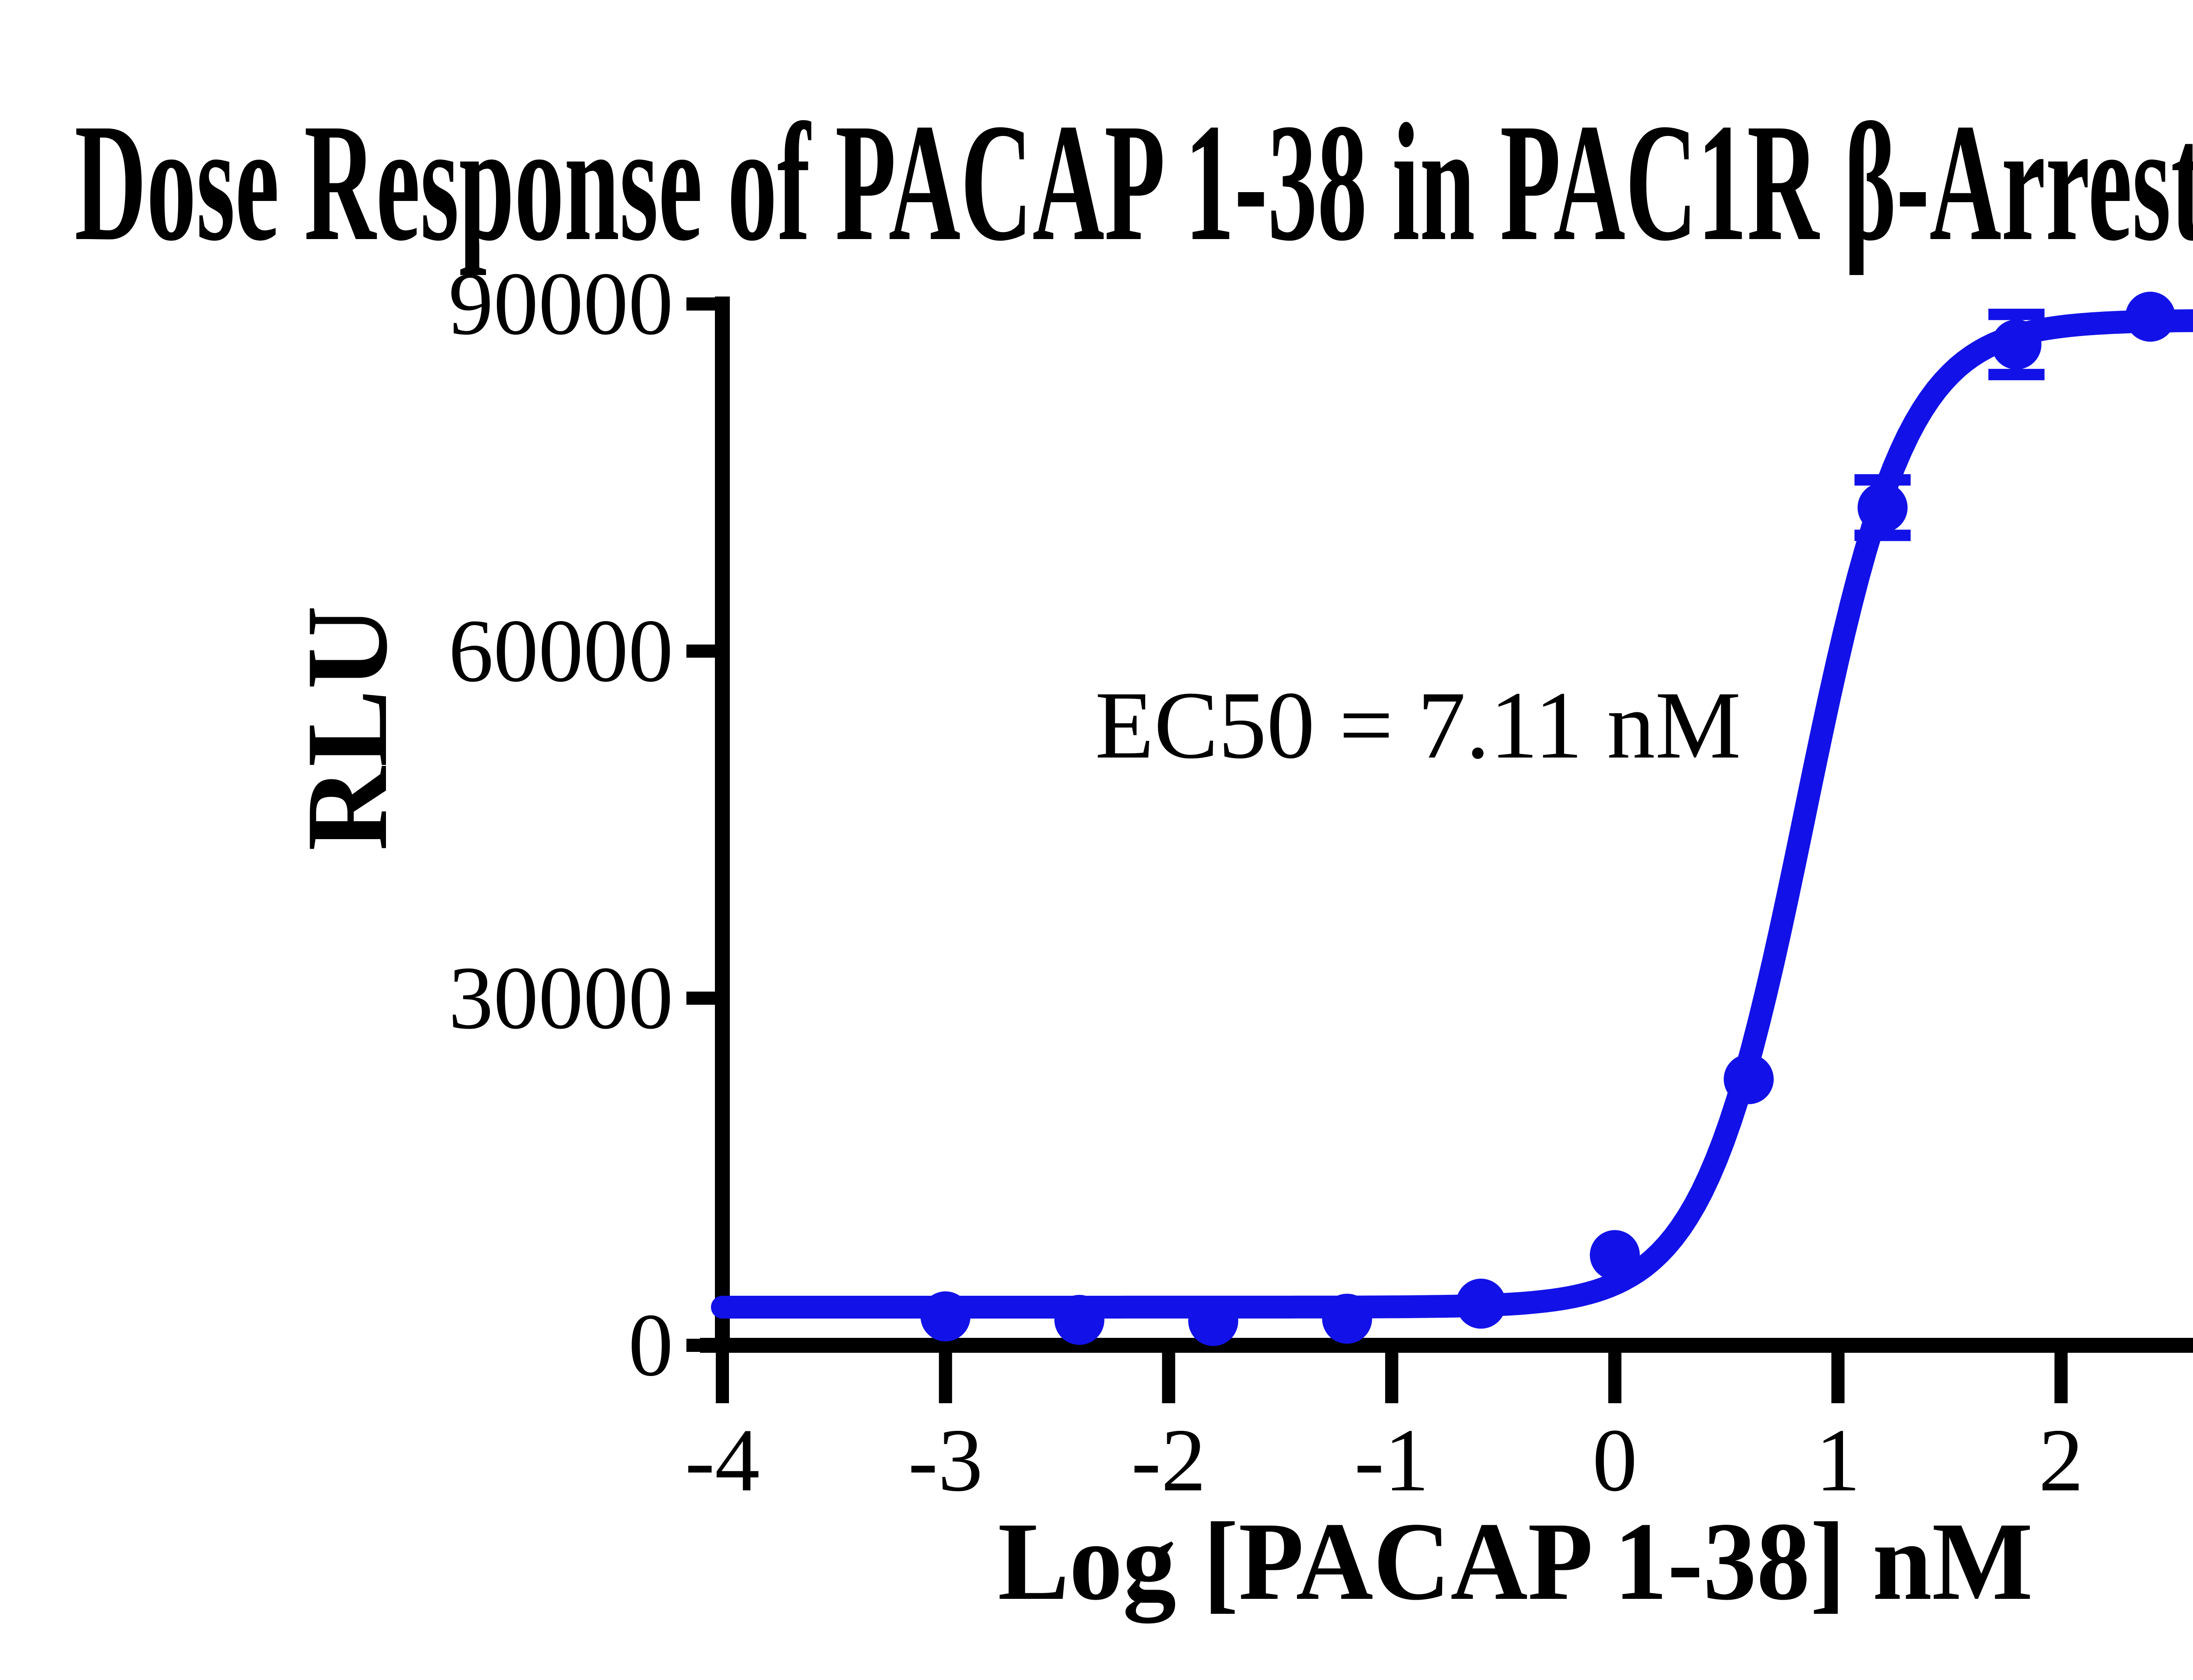 The image size is (2193, 1680). I want to click on x-axis-ticks: -4-3-2-10123, so click(1384, 1427).